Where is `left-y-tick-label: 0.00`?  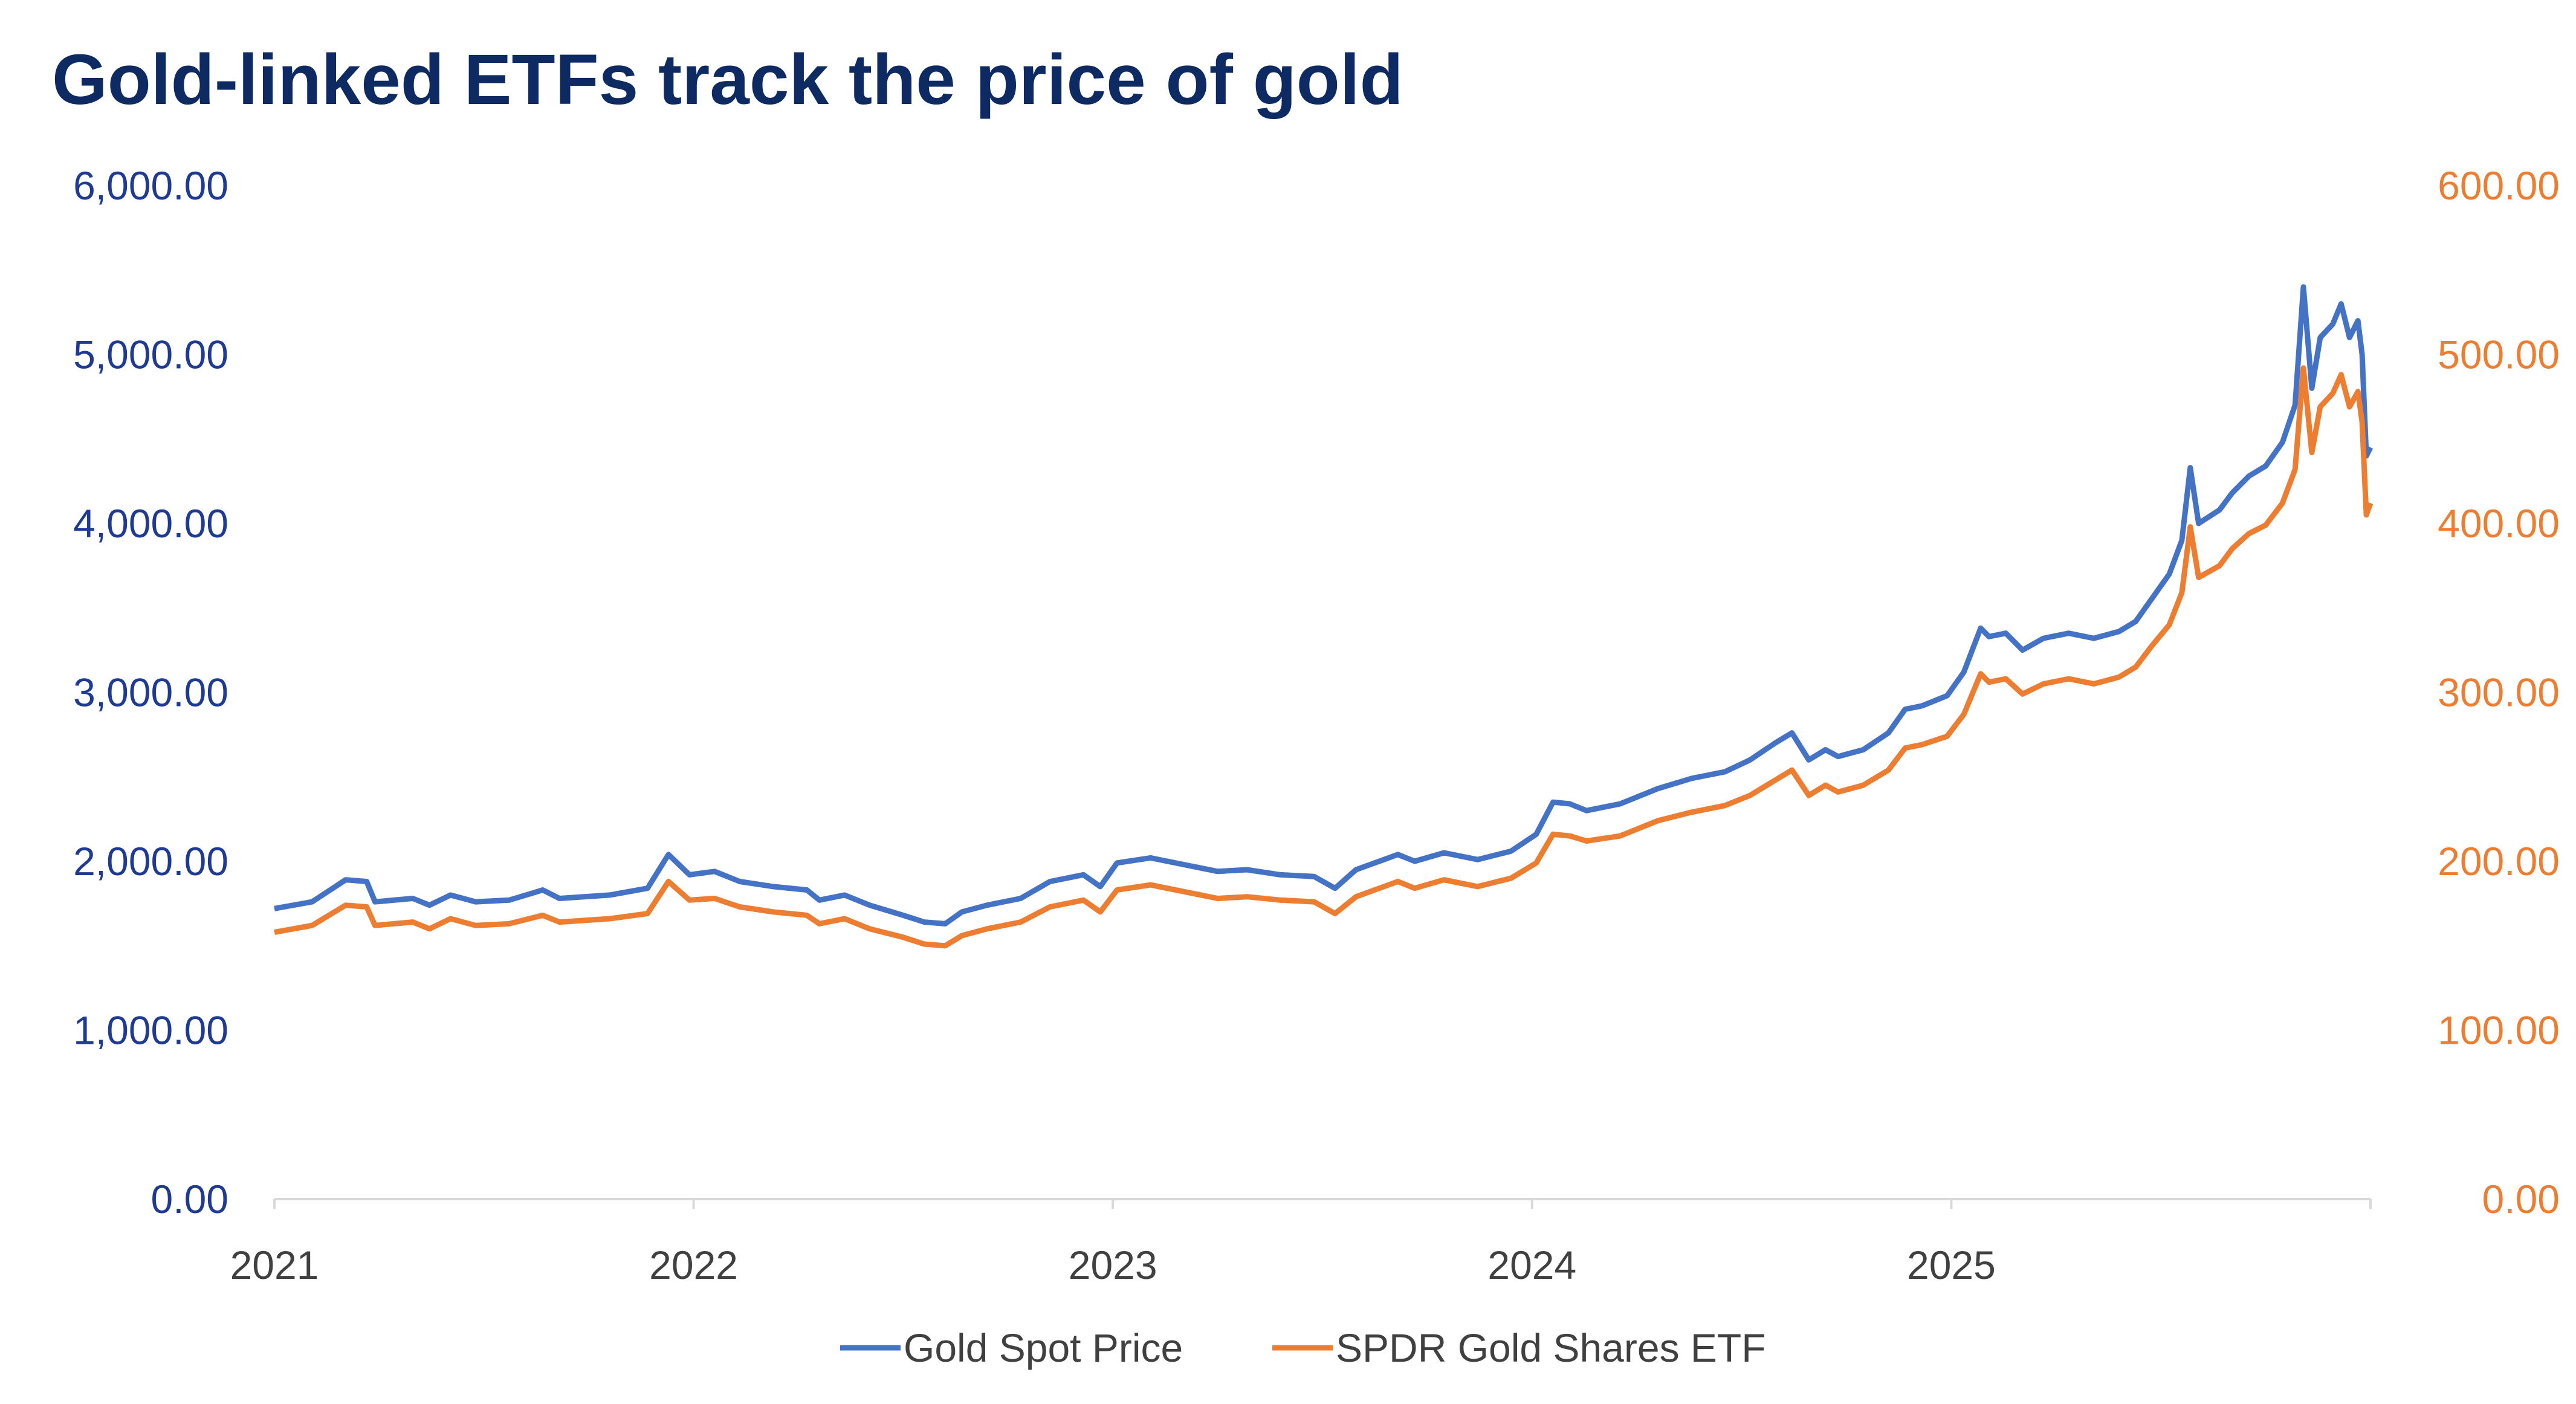
left-y-tick-label: 0.00 is located at coordinates (189, 1199).